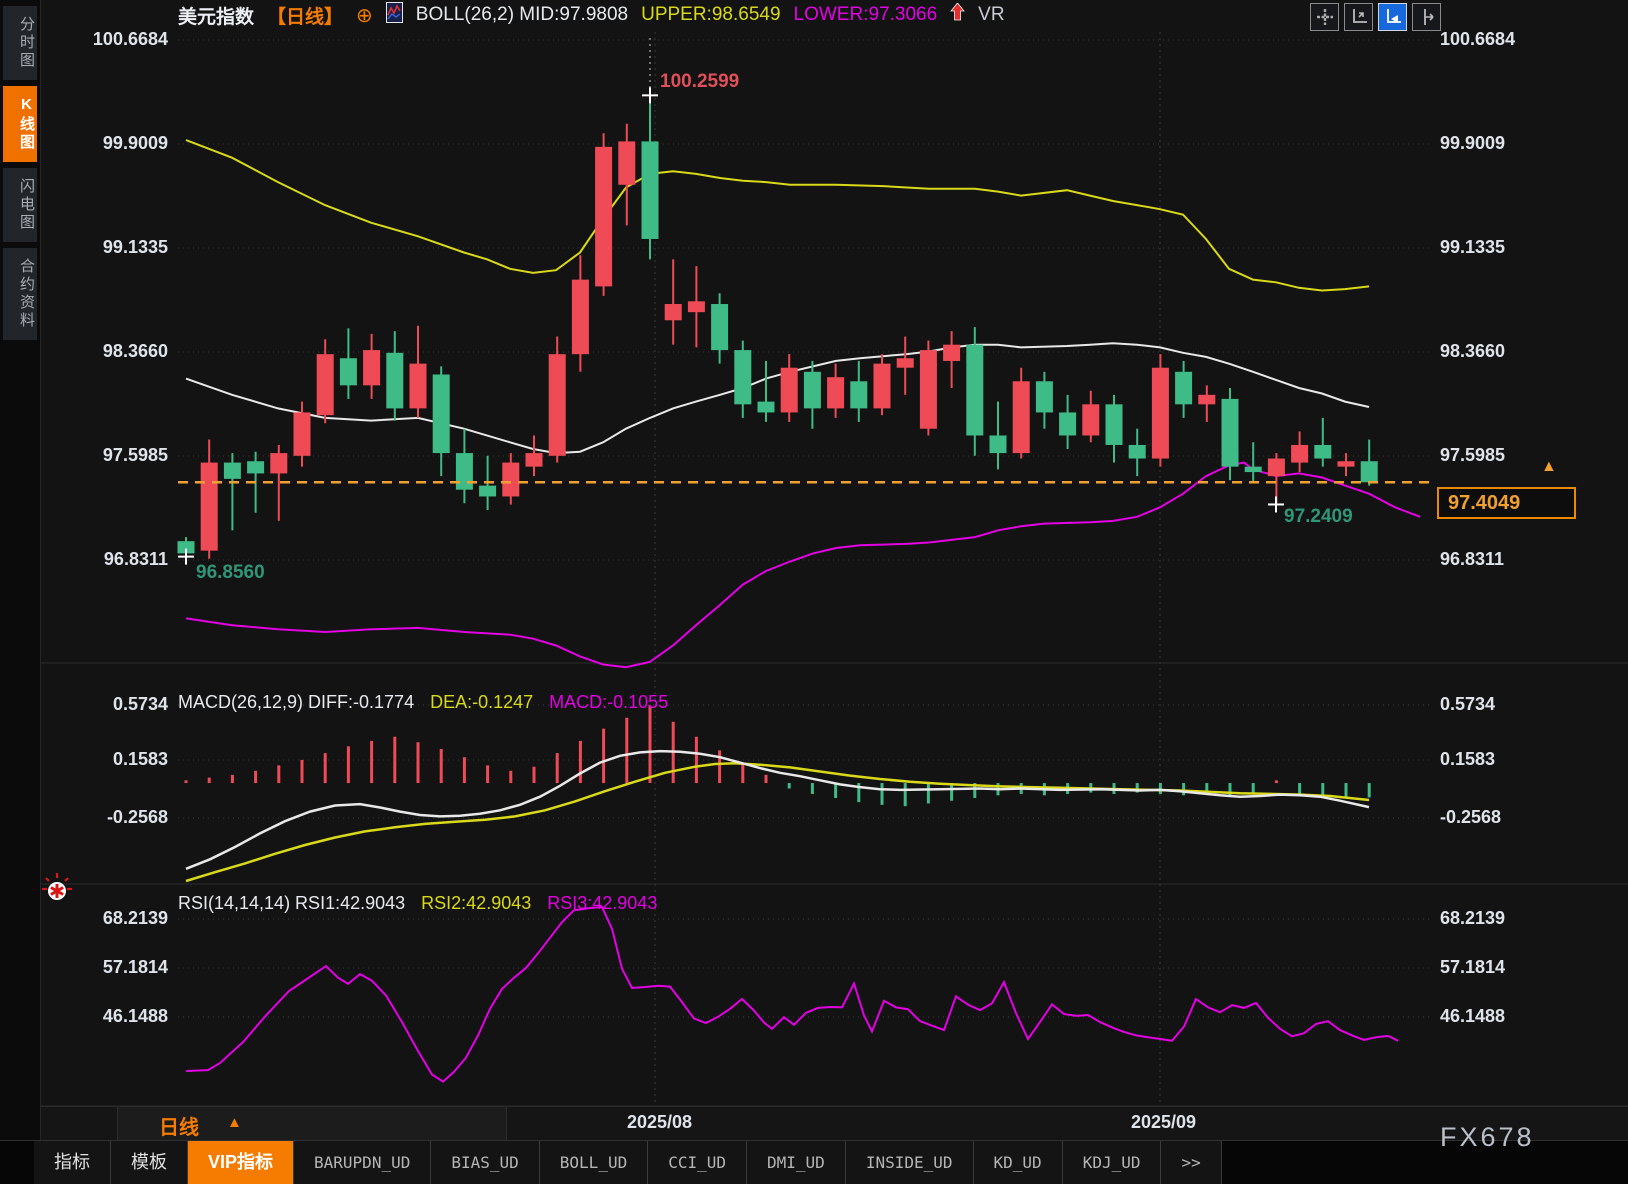 The width and height of the screenshot is (1628, 1184). Describe the element at coordinates (522, 14) in the screenshot. I see `boll-mid-value: BOLL(26,2) MID:97.9808` at that location.